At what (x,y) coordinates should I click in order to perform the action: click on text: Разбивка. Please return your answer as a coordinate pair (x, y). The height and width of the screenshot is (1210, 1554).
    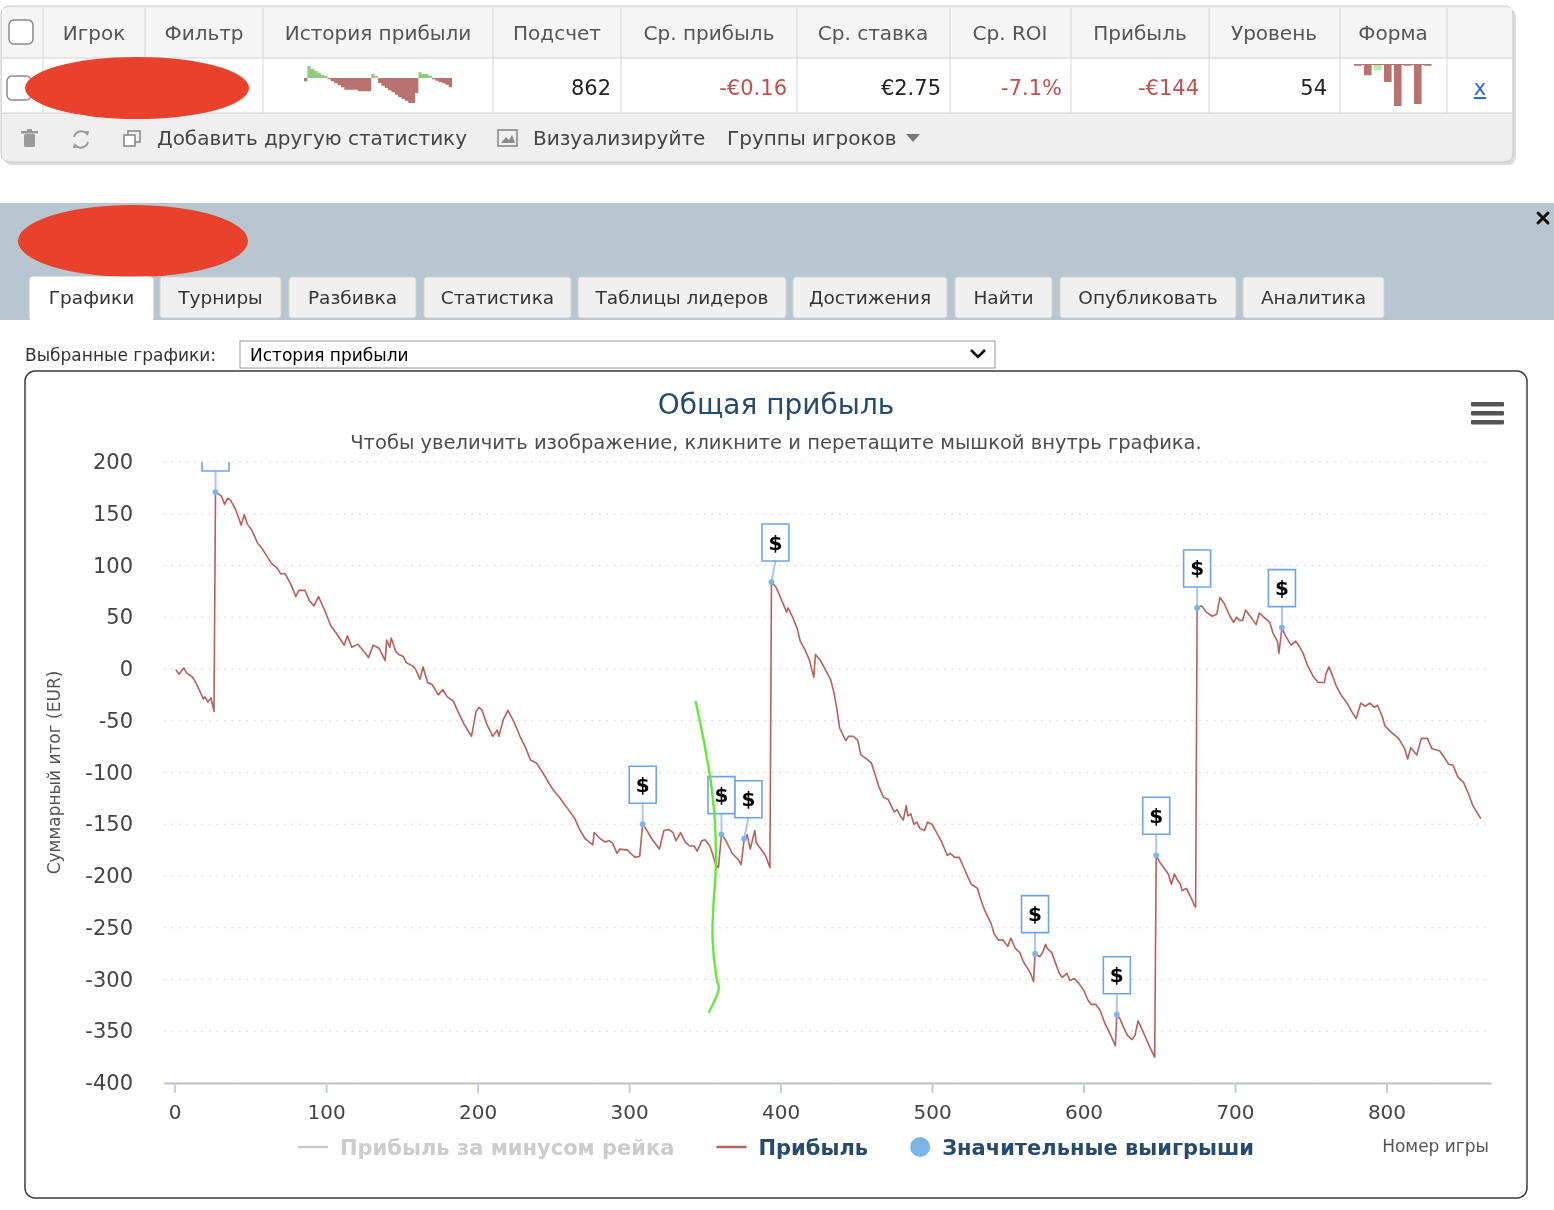
    Looking at the image, I should click on (352, 297).